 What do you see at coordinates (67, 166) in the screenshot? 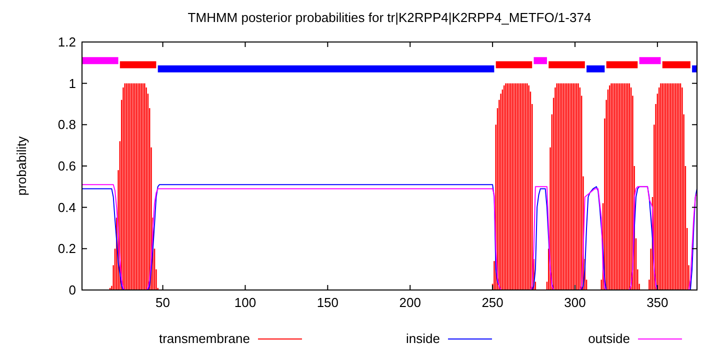
I see `y-tick-label: 0.6` at bounding box center [67, 166].